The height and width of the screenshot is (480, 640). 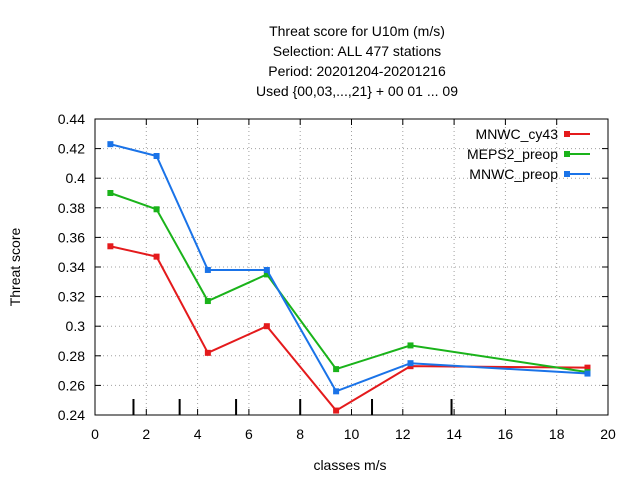 What do you see at coordinates (71, 237) in the screenshot?
I see `y-tick-label: 0.36` at bounding box center [71, 237].